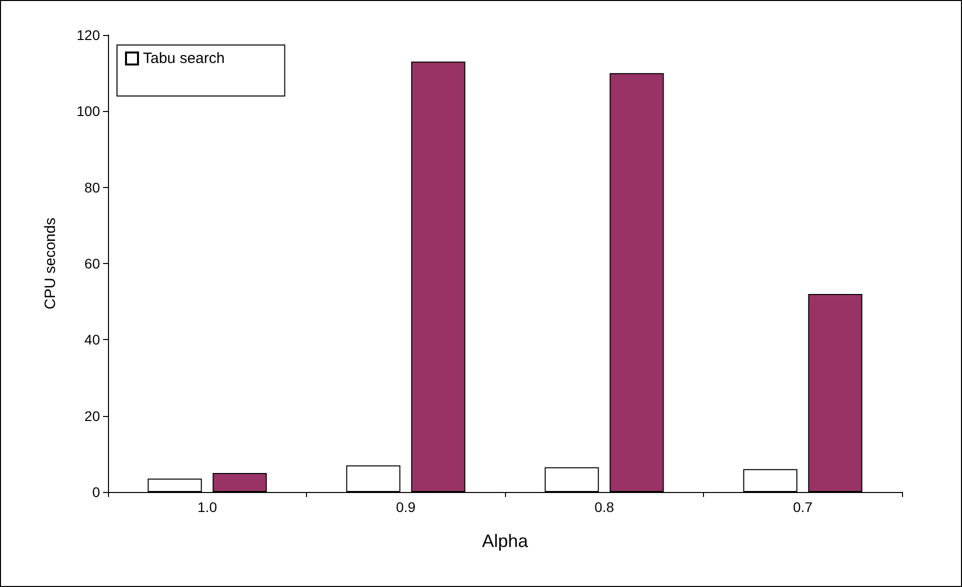  Describe the element at coordinates (92, 340) in the screenshot. I see `y-tick-label: 40` at that location.